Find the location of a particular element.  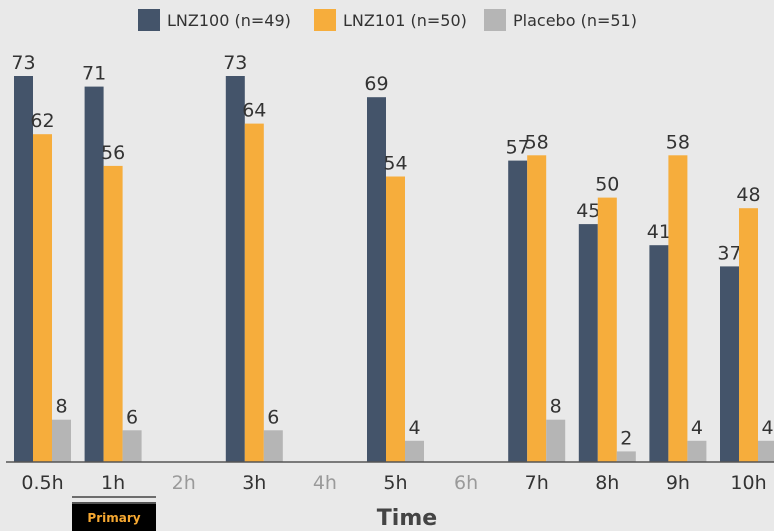

x-tick-label: 4h is located at coordinates (325, 483).